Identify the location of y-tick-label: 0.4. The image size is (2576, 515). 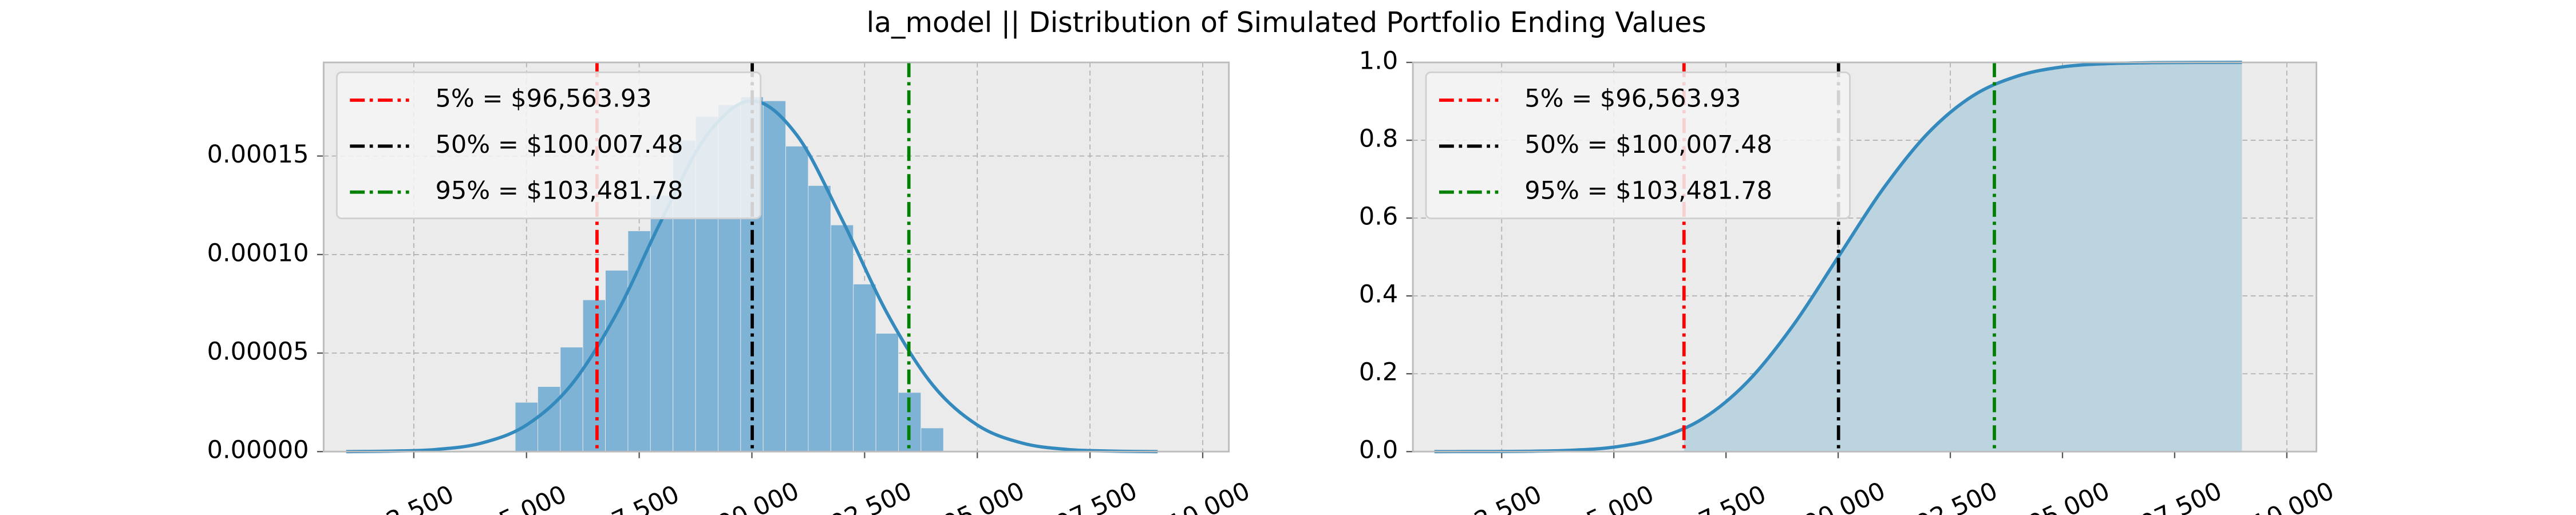
(1378, 294).